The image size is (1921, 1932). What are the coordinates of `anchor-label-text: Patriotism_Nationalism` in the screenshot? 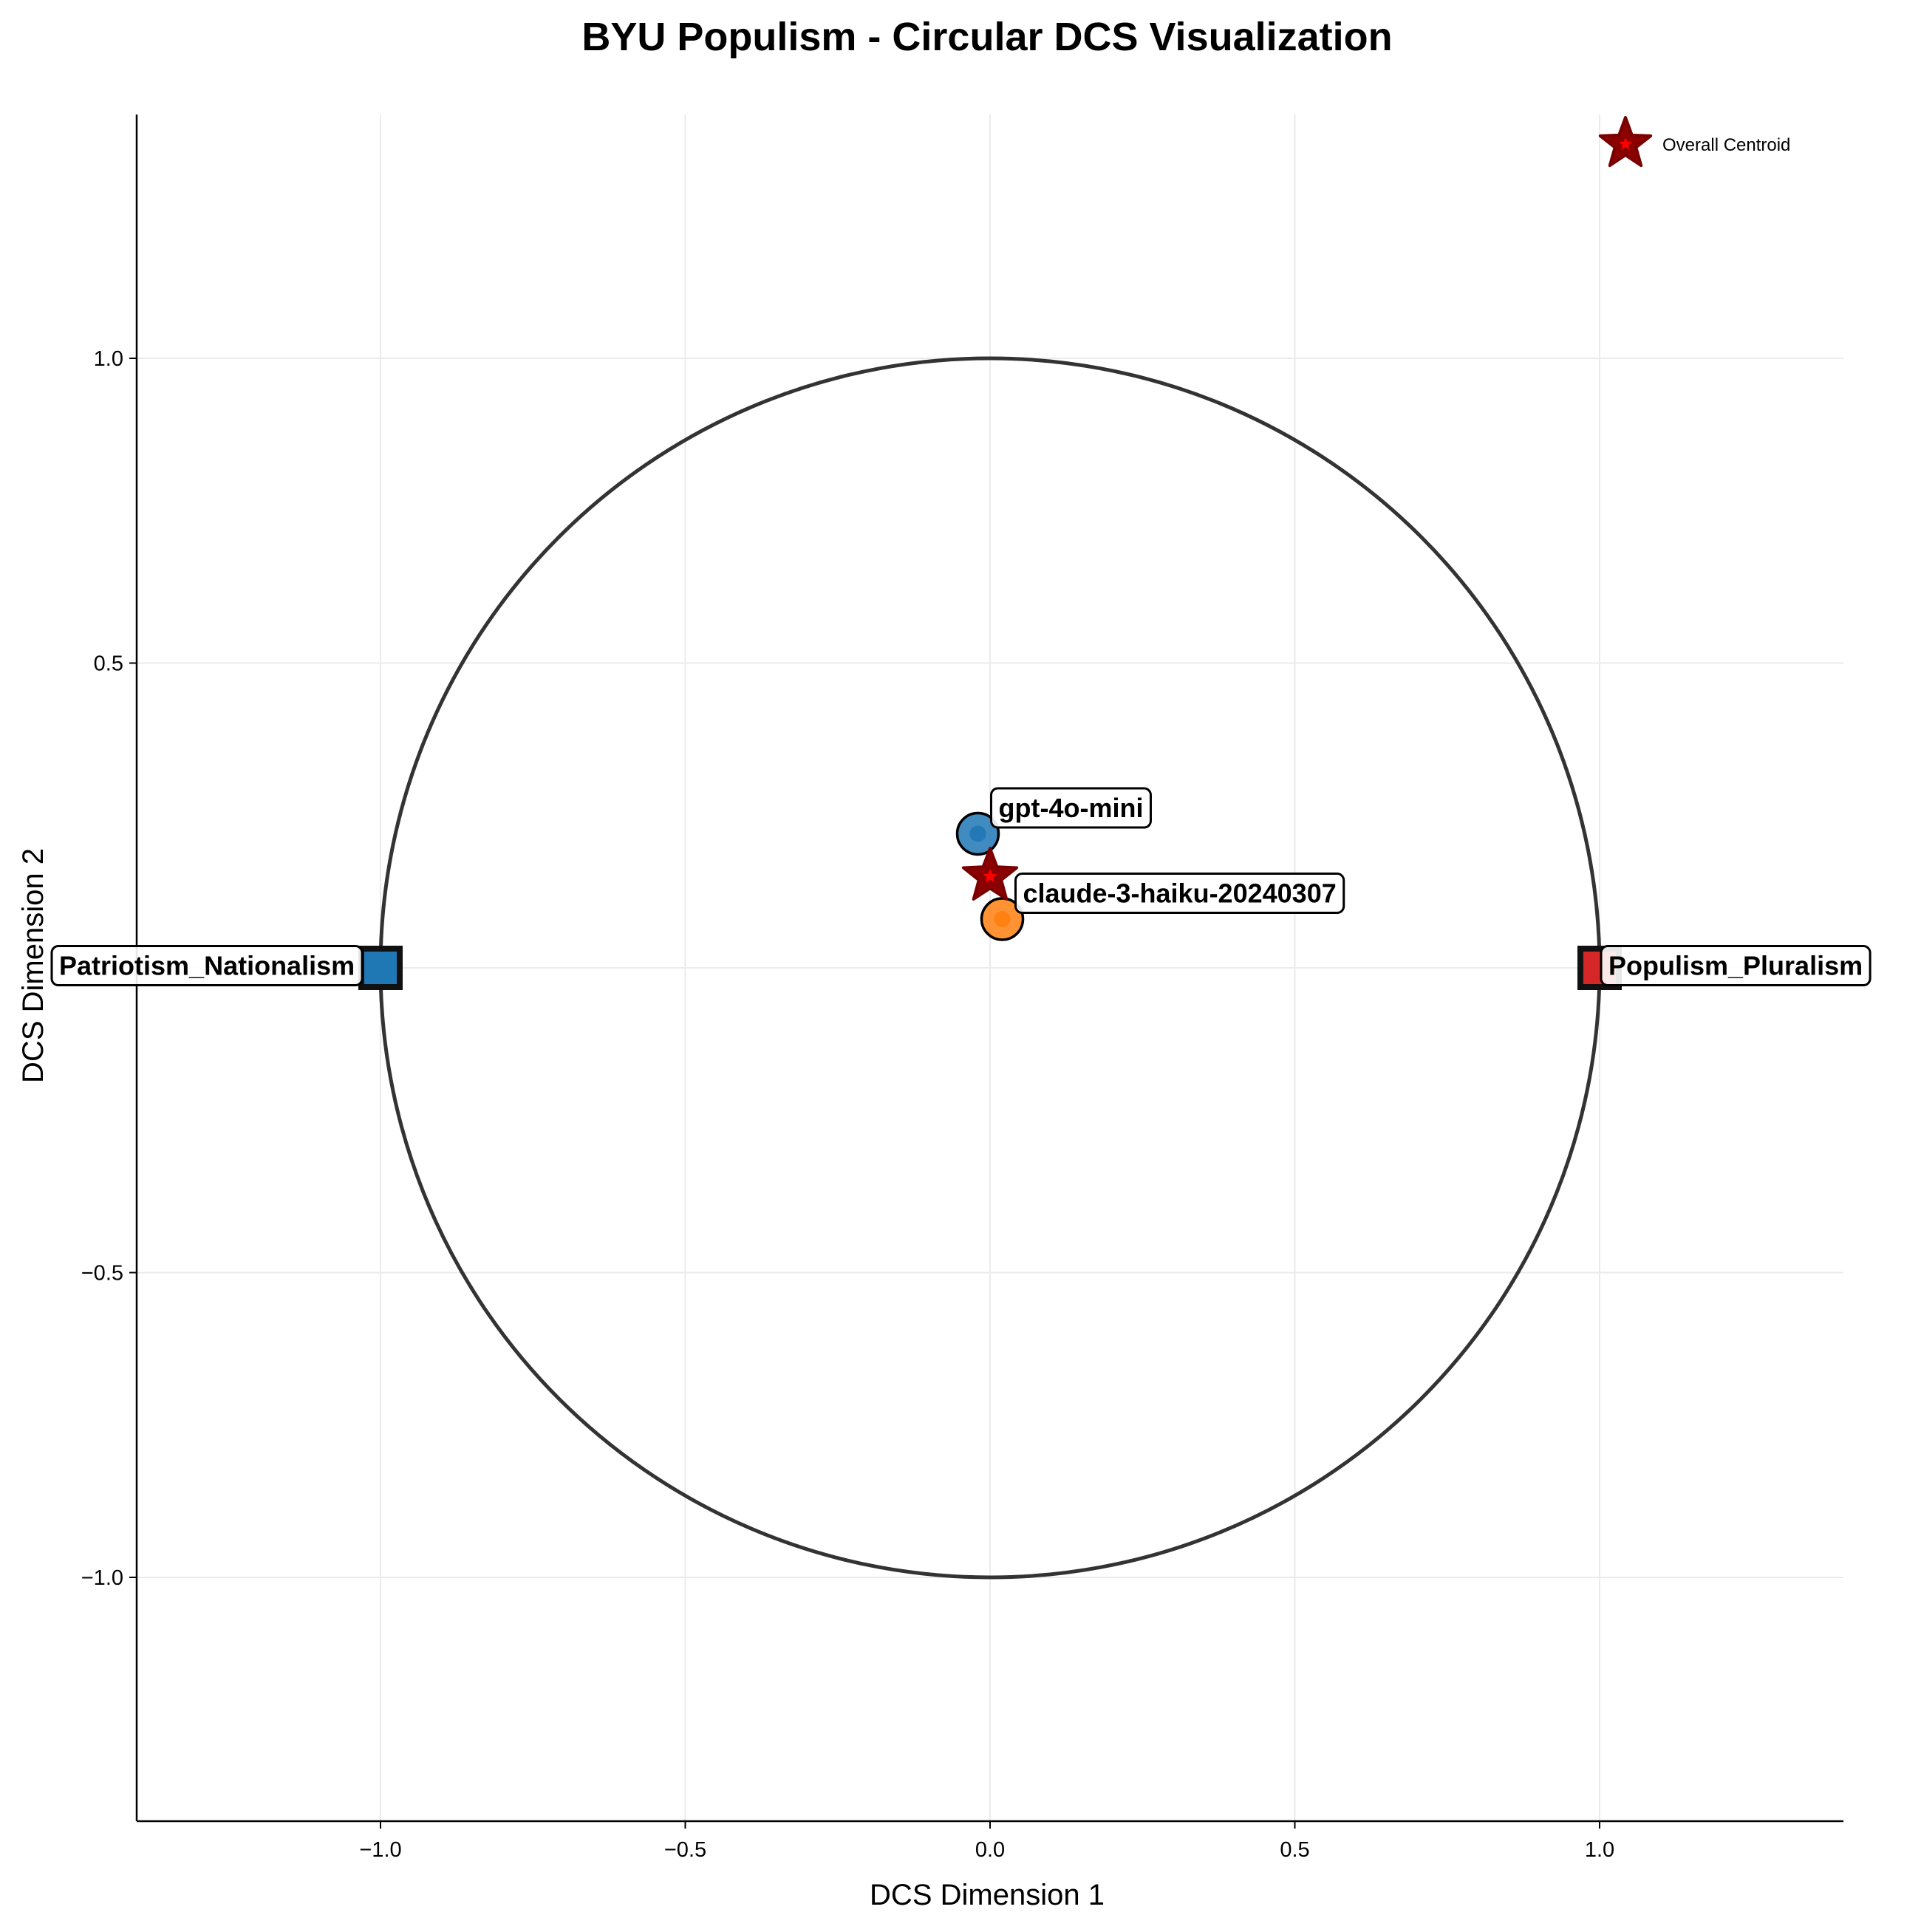 It's located at (207, 966).